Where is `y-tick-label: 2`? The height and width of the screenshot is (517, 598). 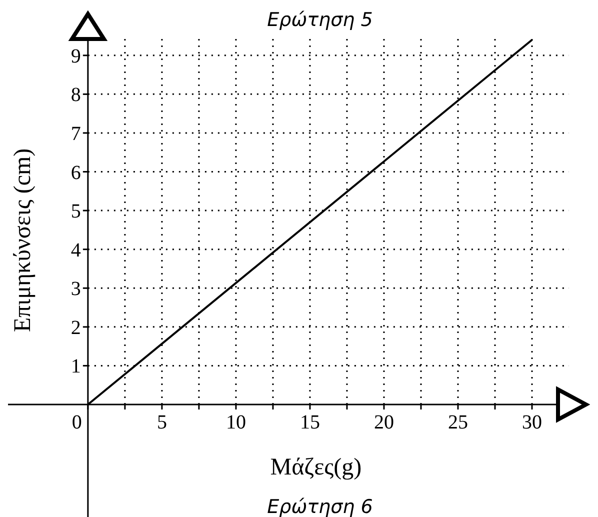
y-tick-label: 2 is located at coordinates (75, 327).